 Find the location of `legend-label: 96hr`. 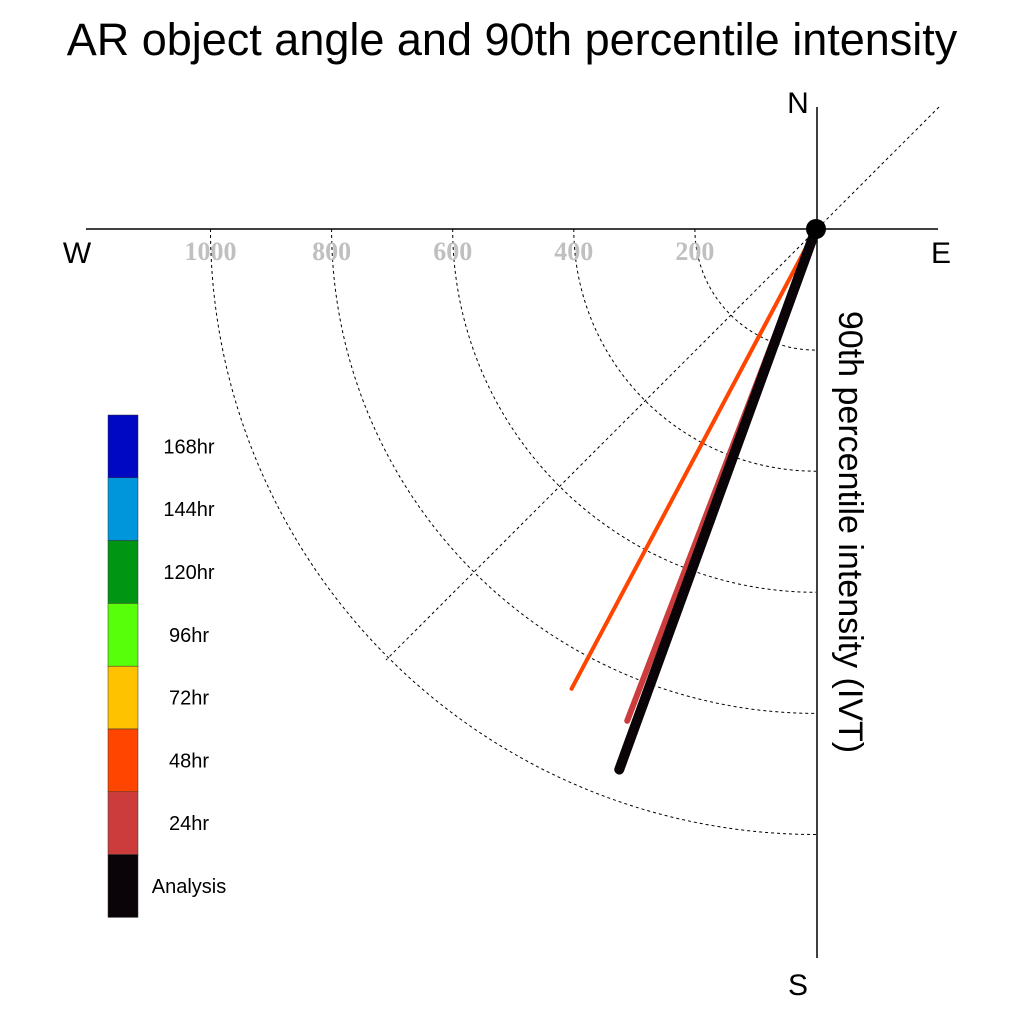

legend-label: 96hr is located at coordinates (189, 636).